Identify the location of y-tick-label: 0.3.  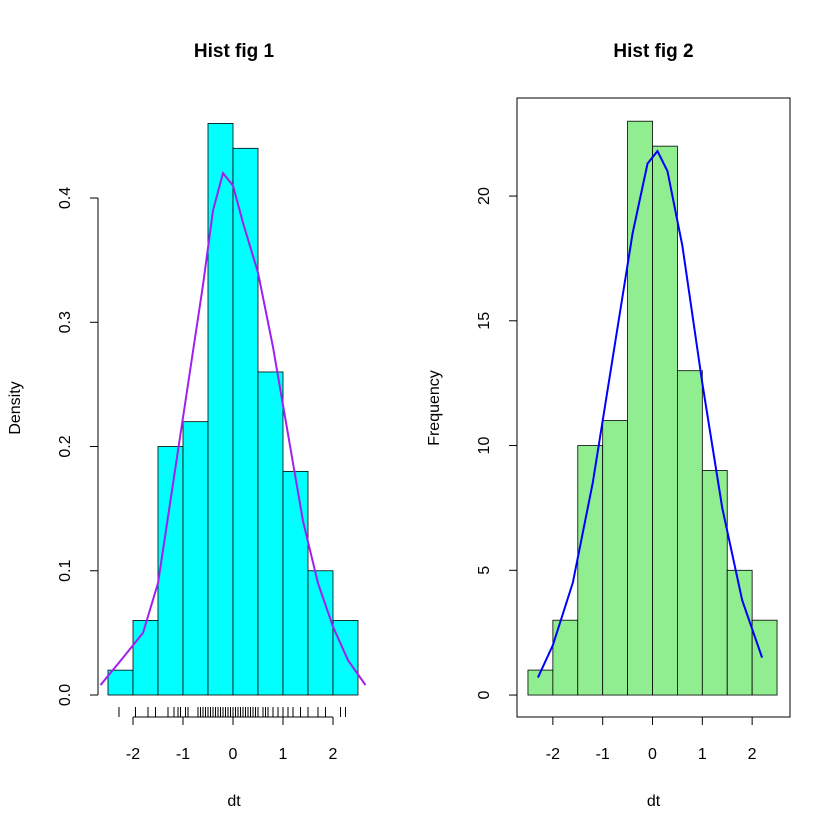
(65, 322).